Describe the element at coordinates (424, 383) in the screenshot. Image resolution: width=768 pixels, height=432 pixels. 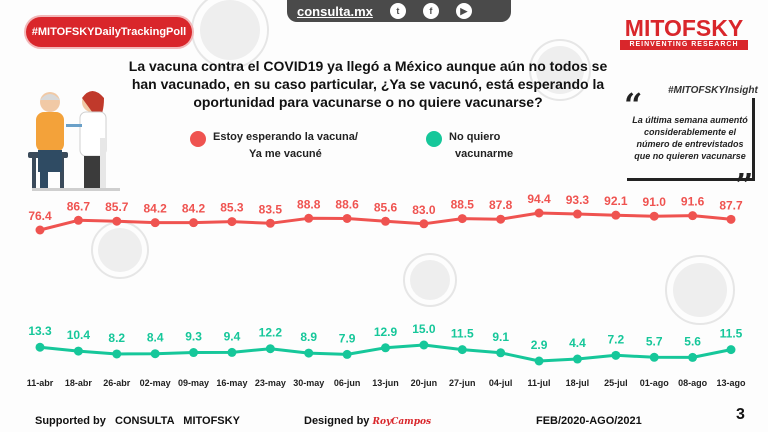
I see `x-tick-label: 20-jun` at that location.